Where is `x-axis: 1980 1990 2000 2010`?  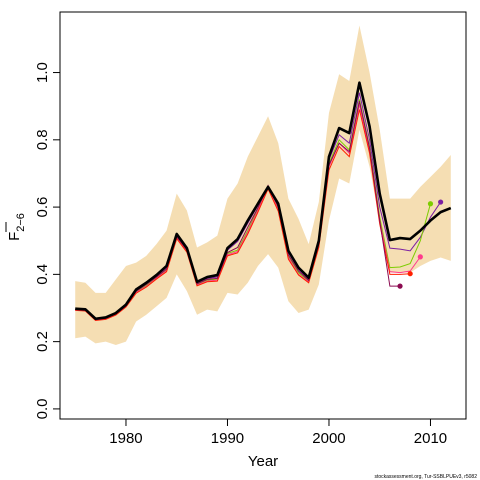 x-axis: 1980 1990 2000 2010 is located at coordinates (278, 433).